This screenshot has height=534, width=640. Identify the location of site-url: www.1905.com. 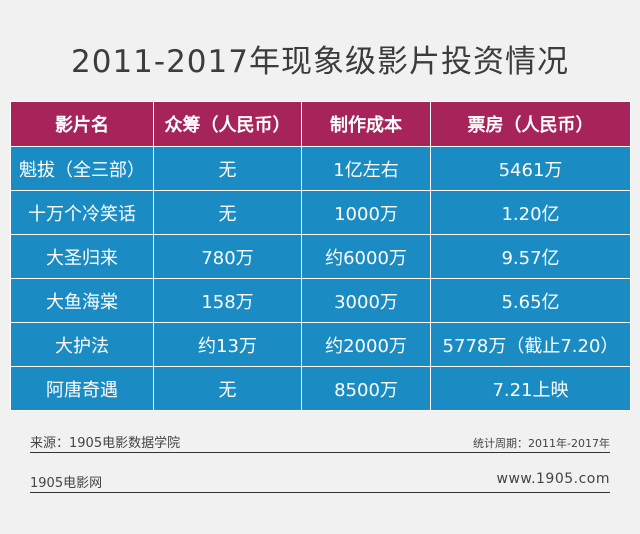
(553, 479).